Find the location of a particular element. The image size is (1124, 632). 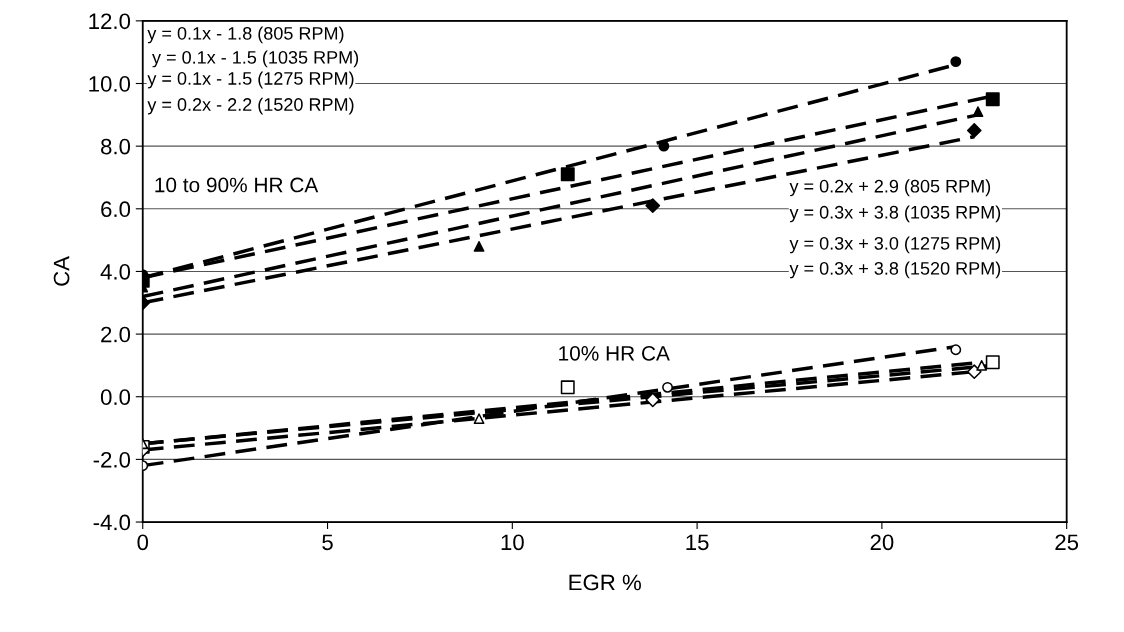

y-tick-label: 12.0 is located at coordinates (110, 21).